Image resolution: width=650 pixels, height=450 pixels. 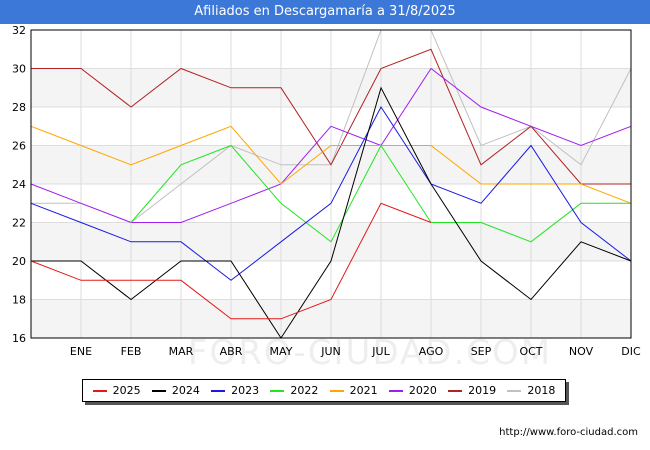 I want to click on y-tick-label: 30, so click(x=19, y=69).